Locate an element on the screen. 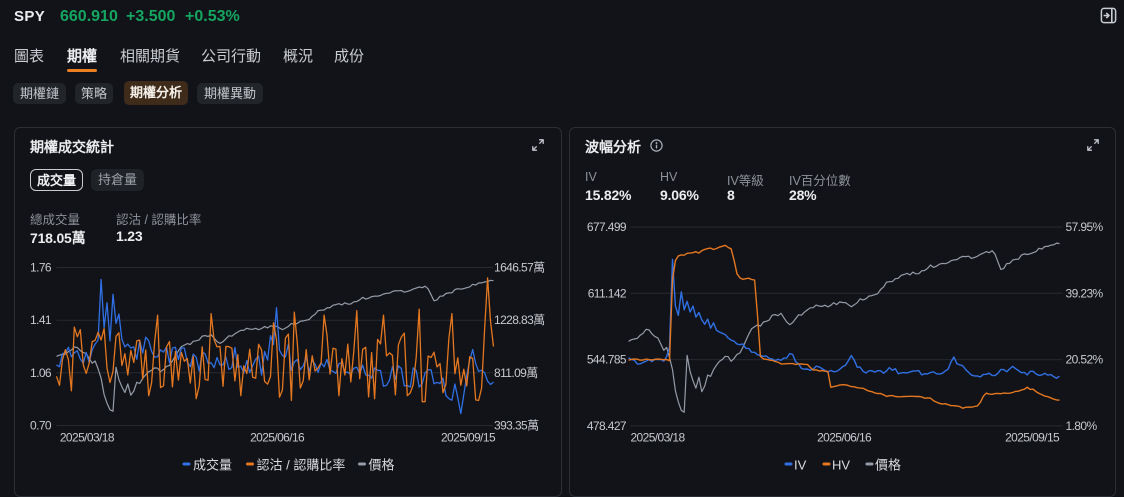 This screenshot has width=1124, height=497. svg-text: 20.52% is located at coordinates (1085, 360).